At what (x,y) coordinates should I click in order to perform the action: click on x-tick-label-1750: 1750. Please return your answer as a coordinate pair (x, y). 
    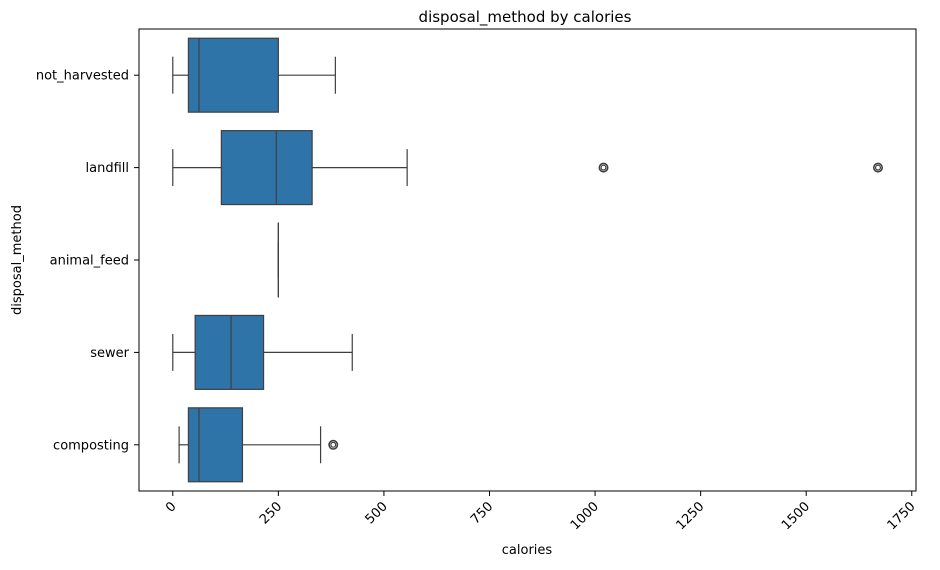
    Looking at the image, I should click on (902, 516).